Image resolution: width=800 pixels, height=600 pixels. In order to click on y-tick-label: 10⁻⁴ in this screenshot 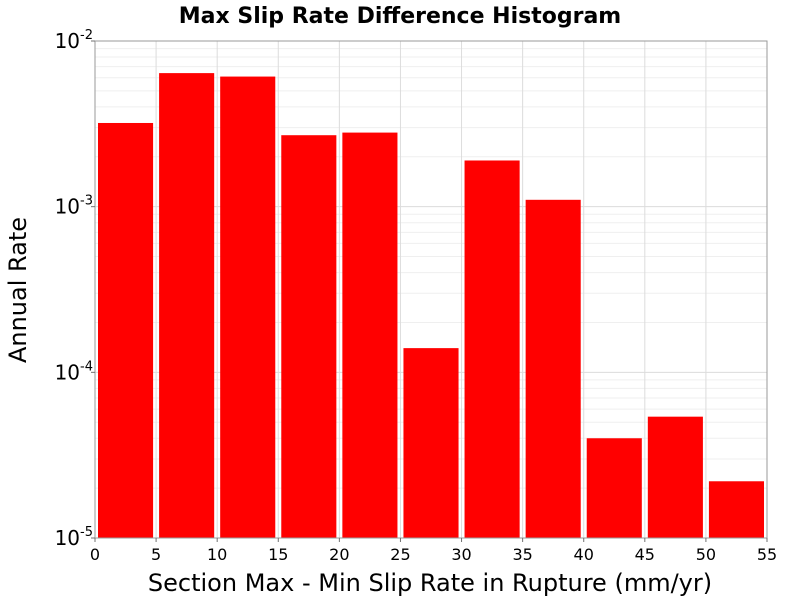, I will do `click(74, 371)`.